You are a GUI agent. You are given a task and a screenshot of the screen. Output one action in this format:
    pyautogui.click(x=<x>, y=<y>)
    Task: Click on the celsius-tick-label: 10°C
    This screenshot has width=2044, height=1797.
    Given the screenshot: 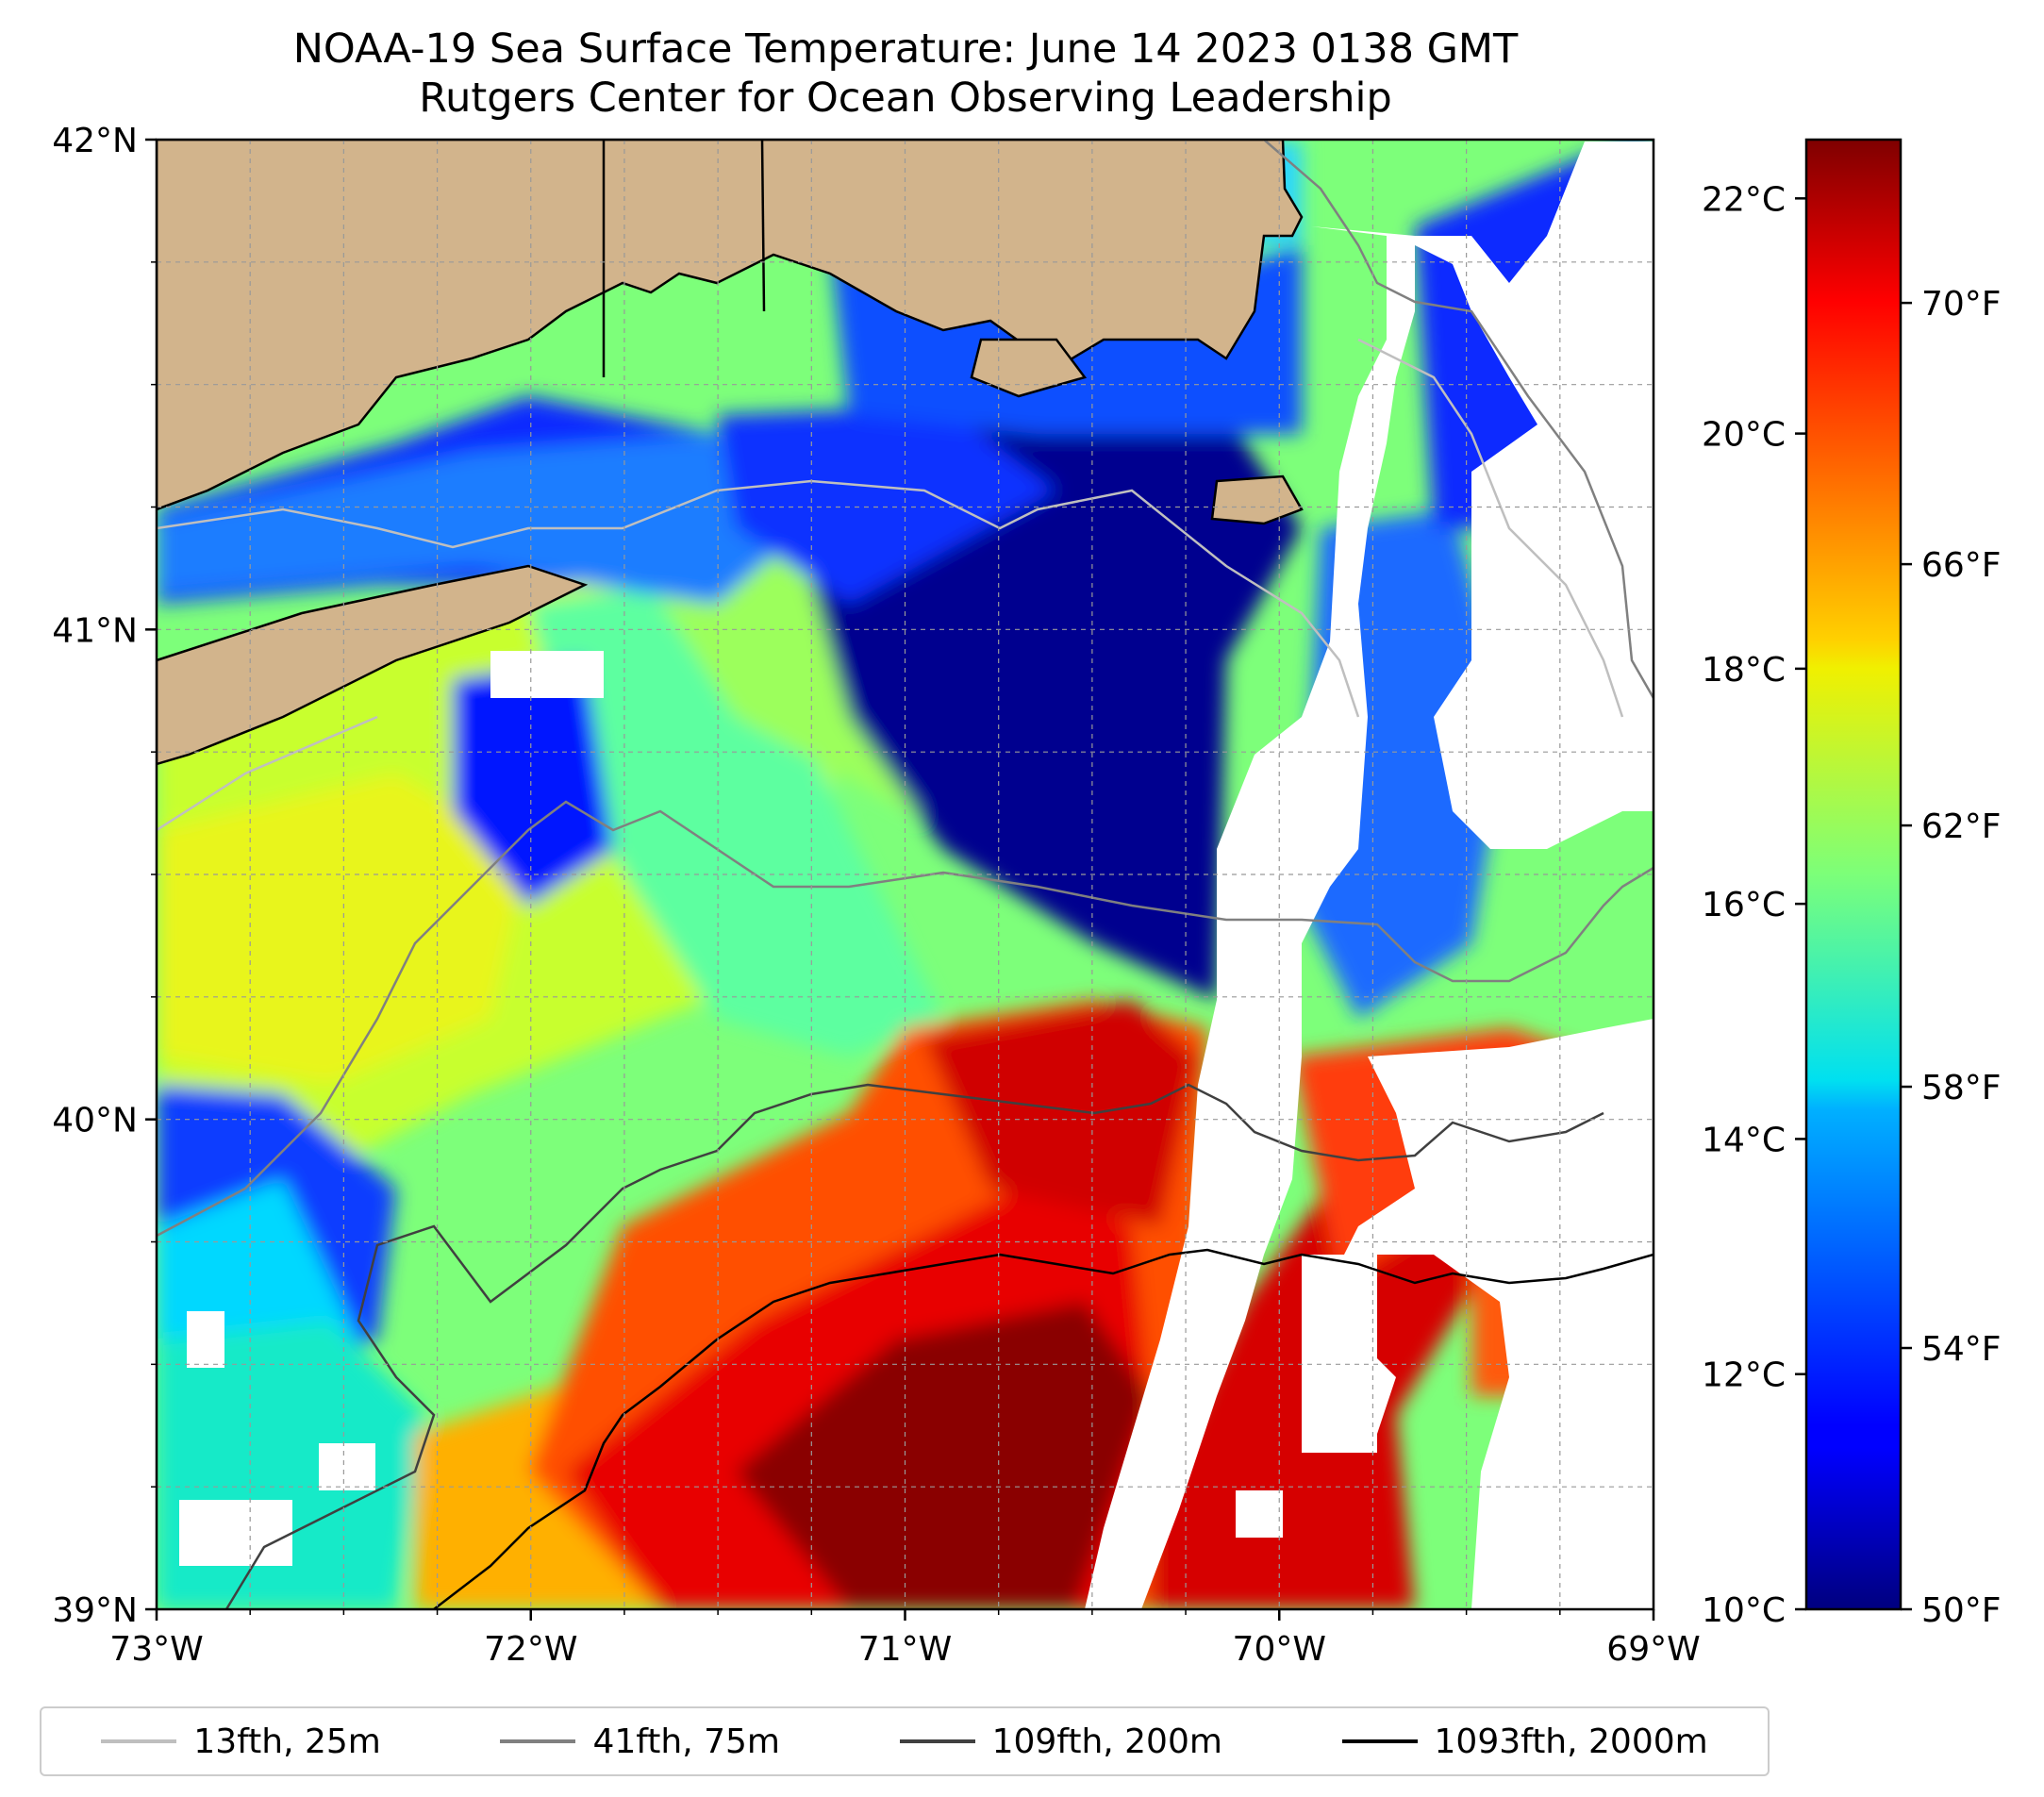 What is the action you would take?
    pyautogui.click(x=1744, y=1610)
    